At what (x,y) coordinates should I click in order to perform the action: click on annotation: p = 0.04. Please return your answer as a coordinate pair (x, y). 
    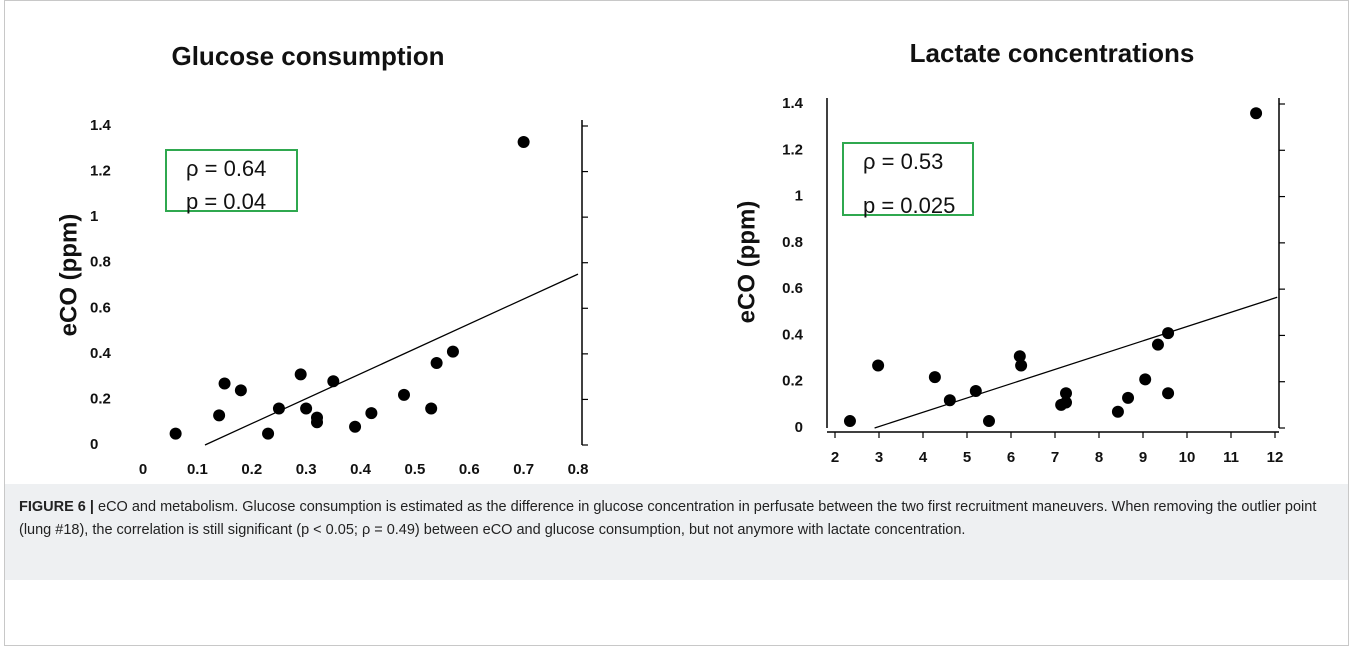
    Looking at the image, I should click on (226, 201).